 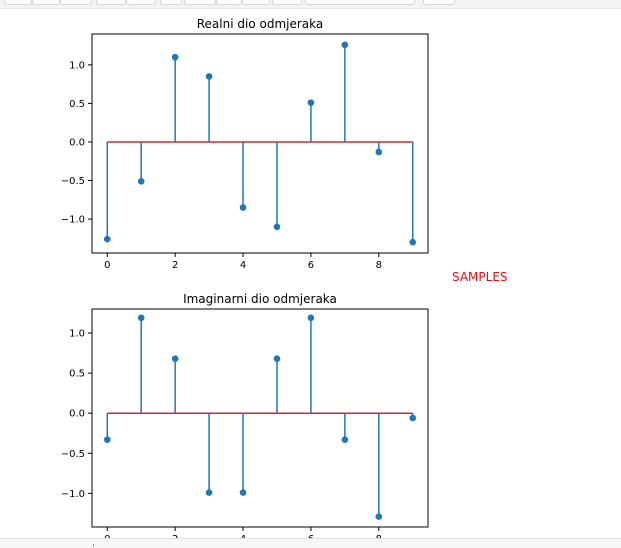 What do you see at coordinates (311, 265) in the screenshot?
I see `x-tick-label: 6` at bounding box center [311, 265].